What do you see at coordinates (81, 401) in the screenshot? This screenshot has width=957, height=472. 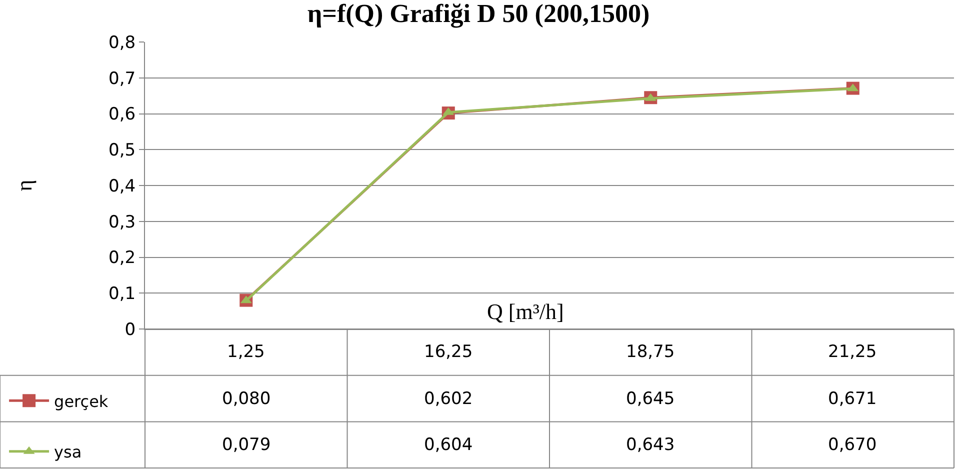 I see `legend-label: gerçek` at bounding box center [81, 401].